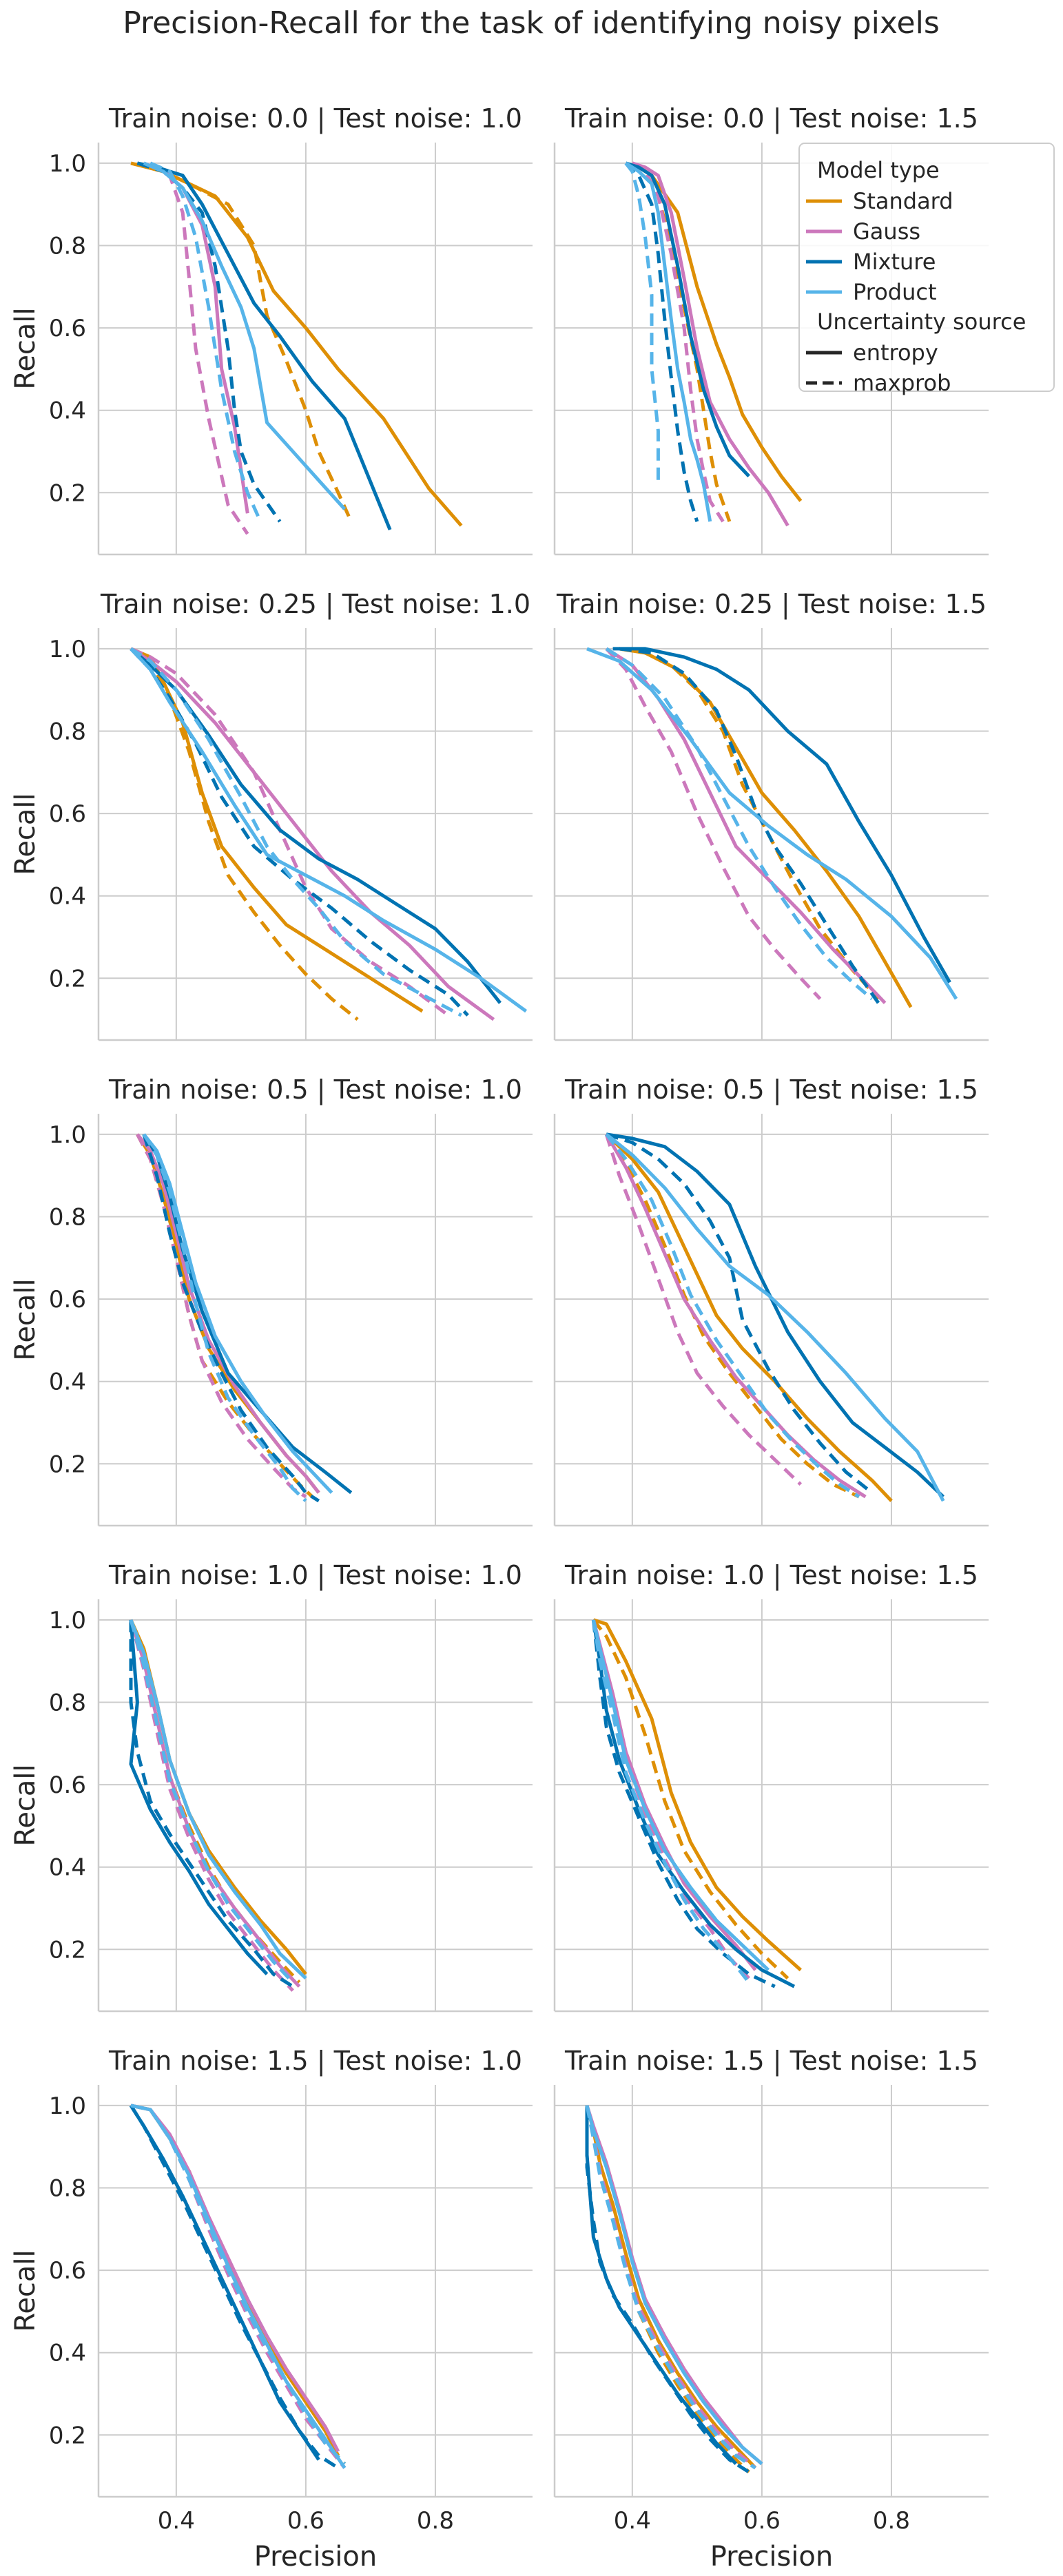  Describe the element at coordinates (891, 2521) in the screenshot. I see `x-tick-label: 0.8` at that location.